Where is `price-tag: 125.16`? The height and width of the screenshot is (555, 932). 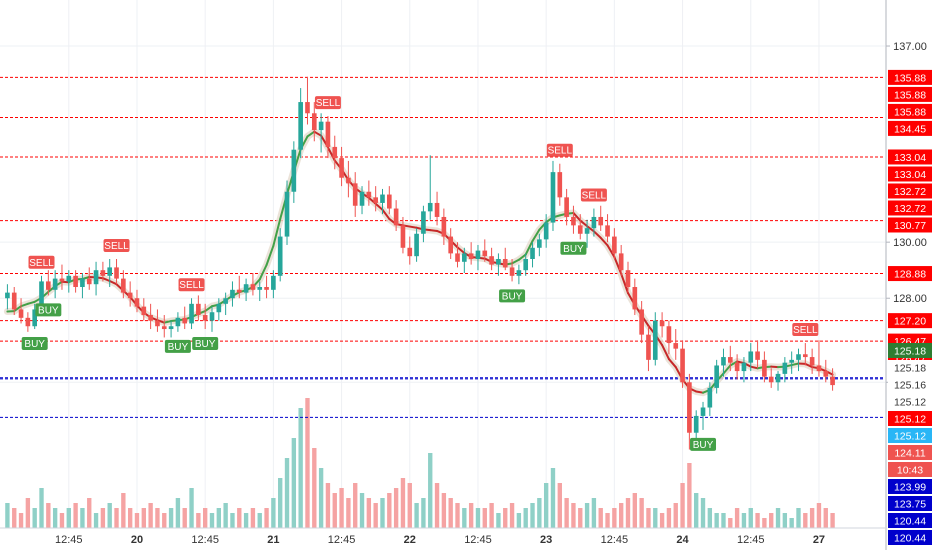
price-tag: 125.16 is located at coordinates (910, 384).